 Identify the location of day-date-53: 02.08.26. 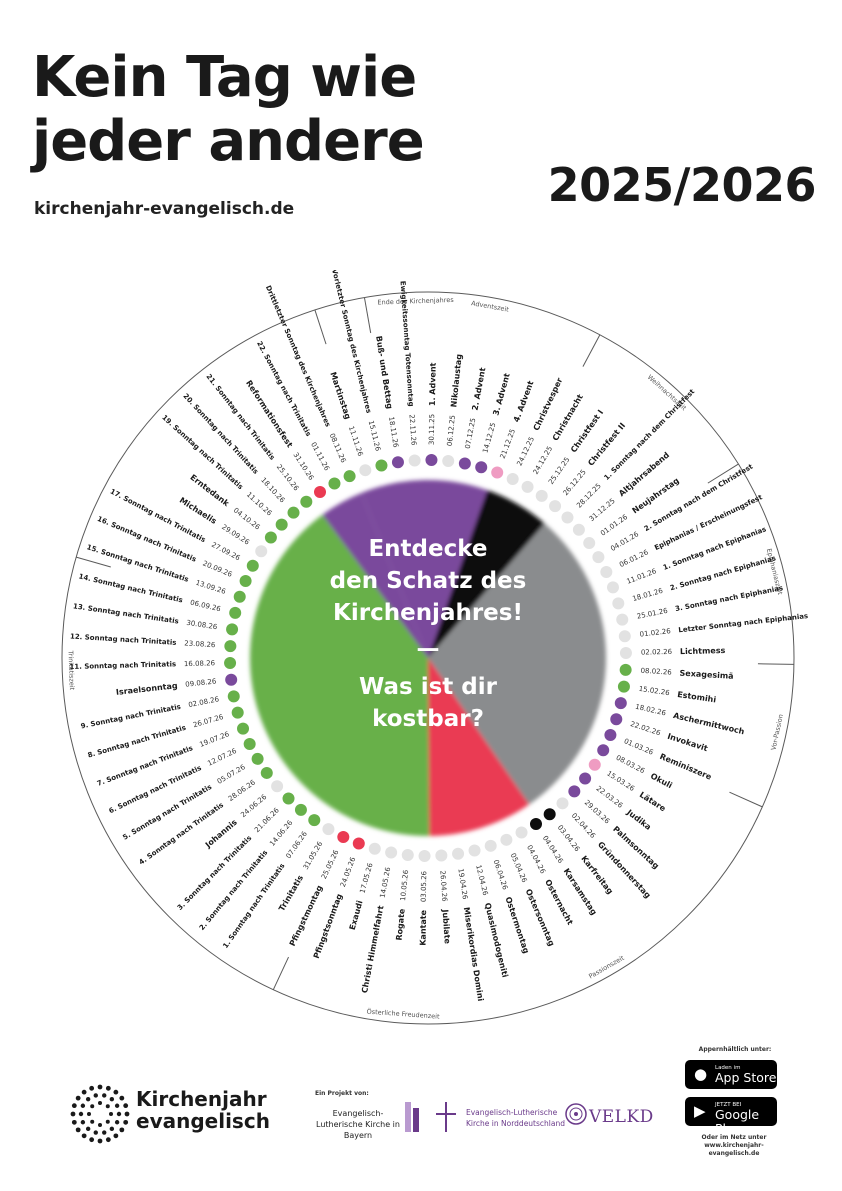
(204, 702).